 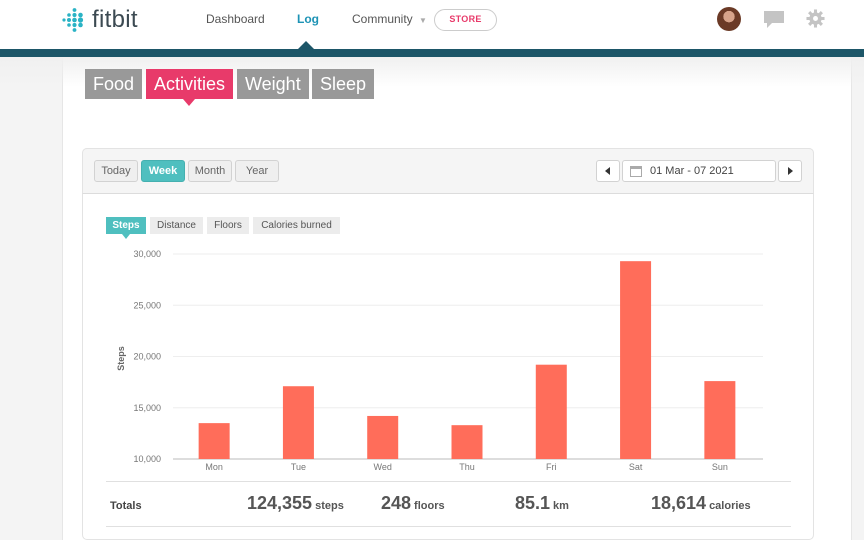 I want to click on active-tab-caret, so click(x=189, y=102).